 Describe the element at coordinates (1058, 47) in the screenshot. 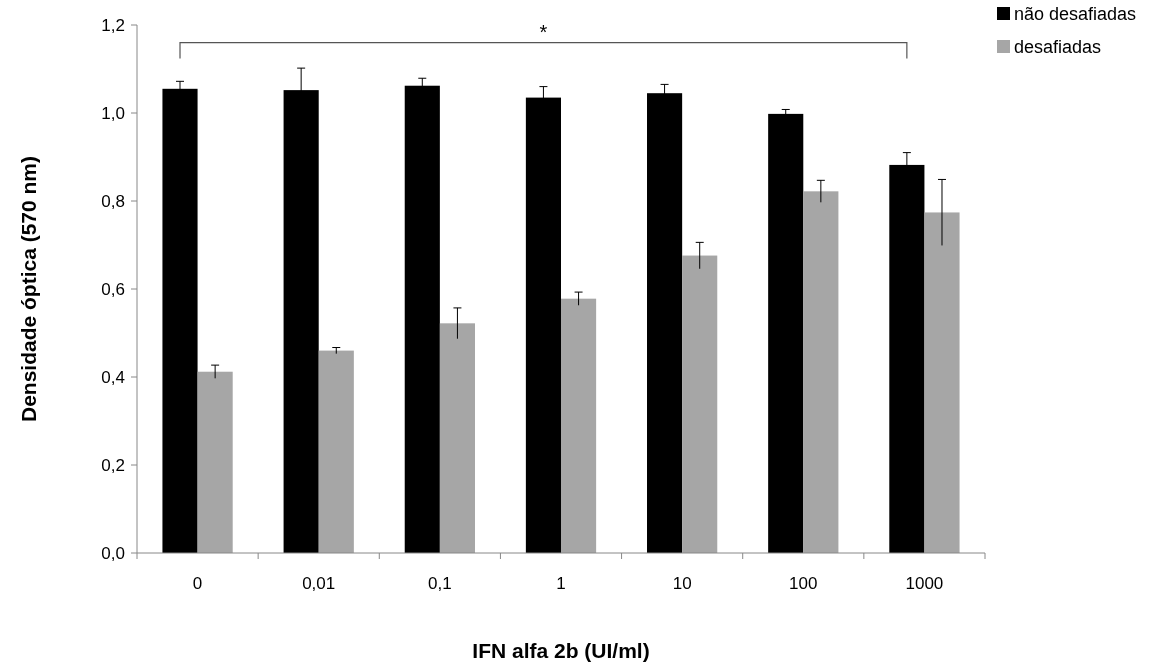

I see `legend-label: desafiadas` at that location.